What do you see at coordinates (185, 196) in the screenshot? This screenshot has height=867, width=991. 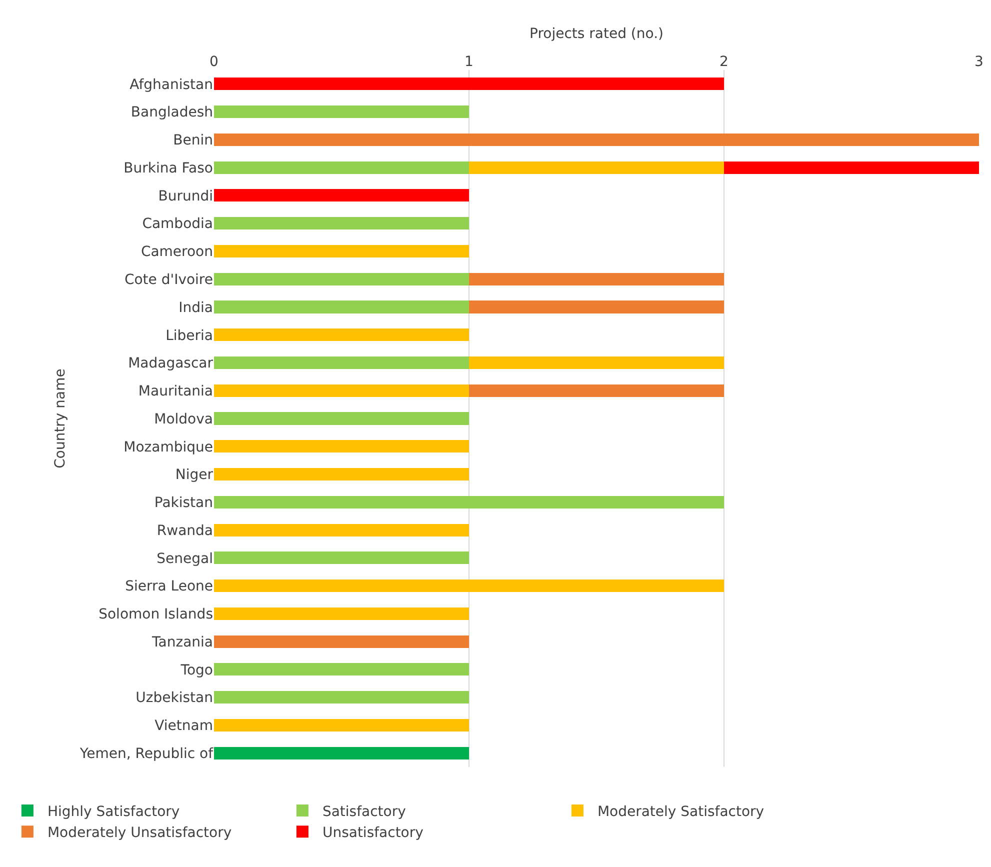 I see `y-tick-label: Burundi` at bounding box center [185, 196].